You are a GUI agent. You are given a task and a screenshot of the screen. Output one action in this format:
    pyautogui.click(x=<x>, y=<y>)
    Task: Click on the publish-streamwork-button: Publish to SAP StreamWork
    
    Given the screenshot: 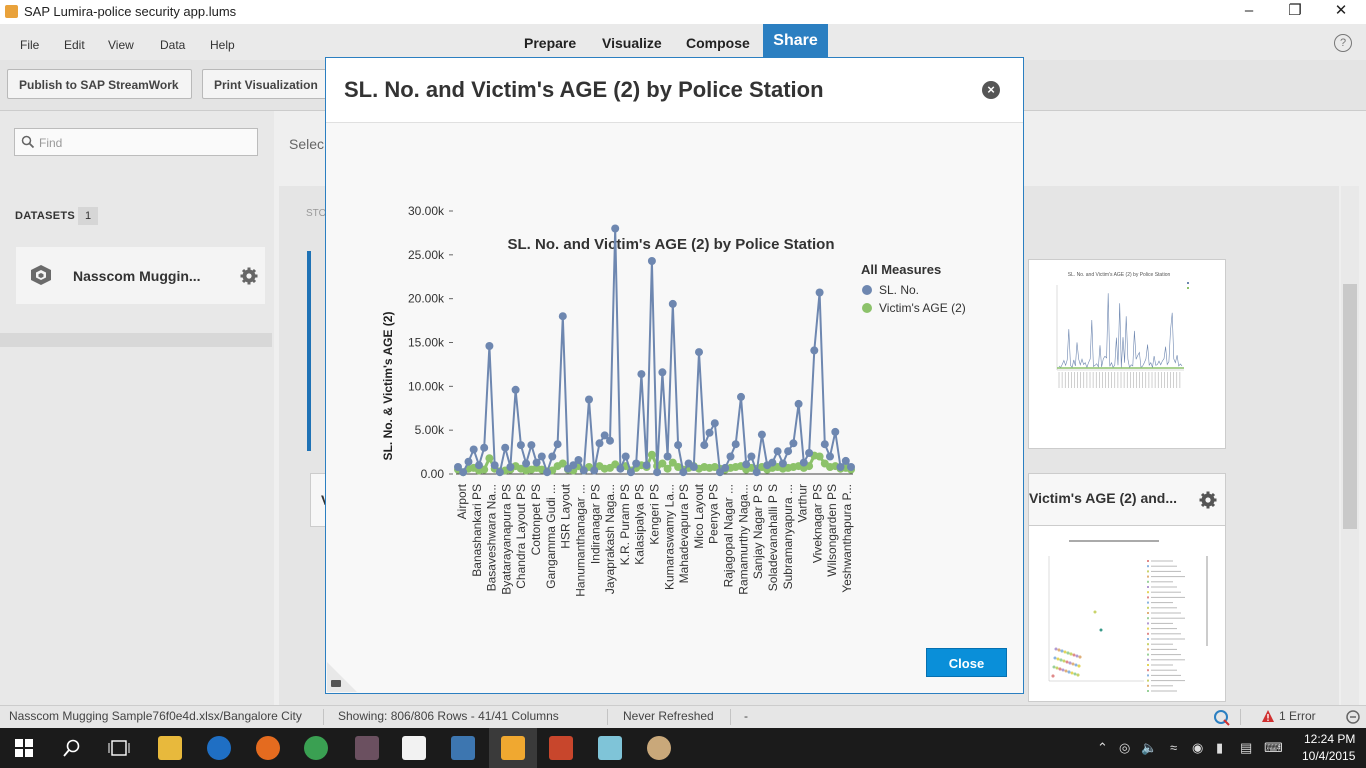 What is the action you would take?
    pyautogui.click(x=99, y=84)
    